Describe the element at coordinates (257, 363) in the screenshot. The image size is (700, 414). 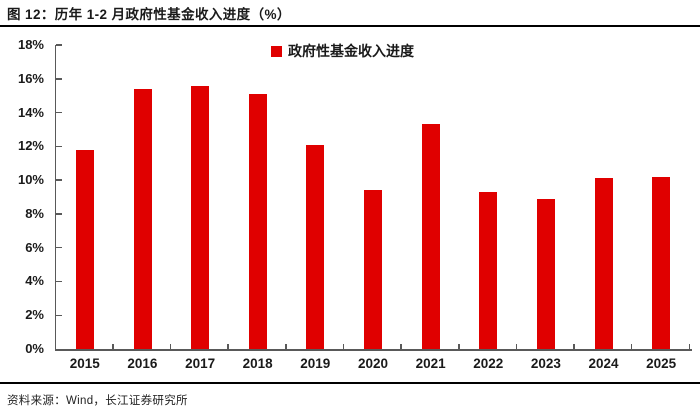
I see `x-tick-label: 2018` at that location.